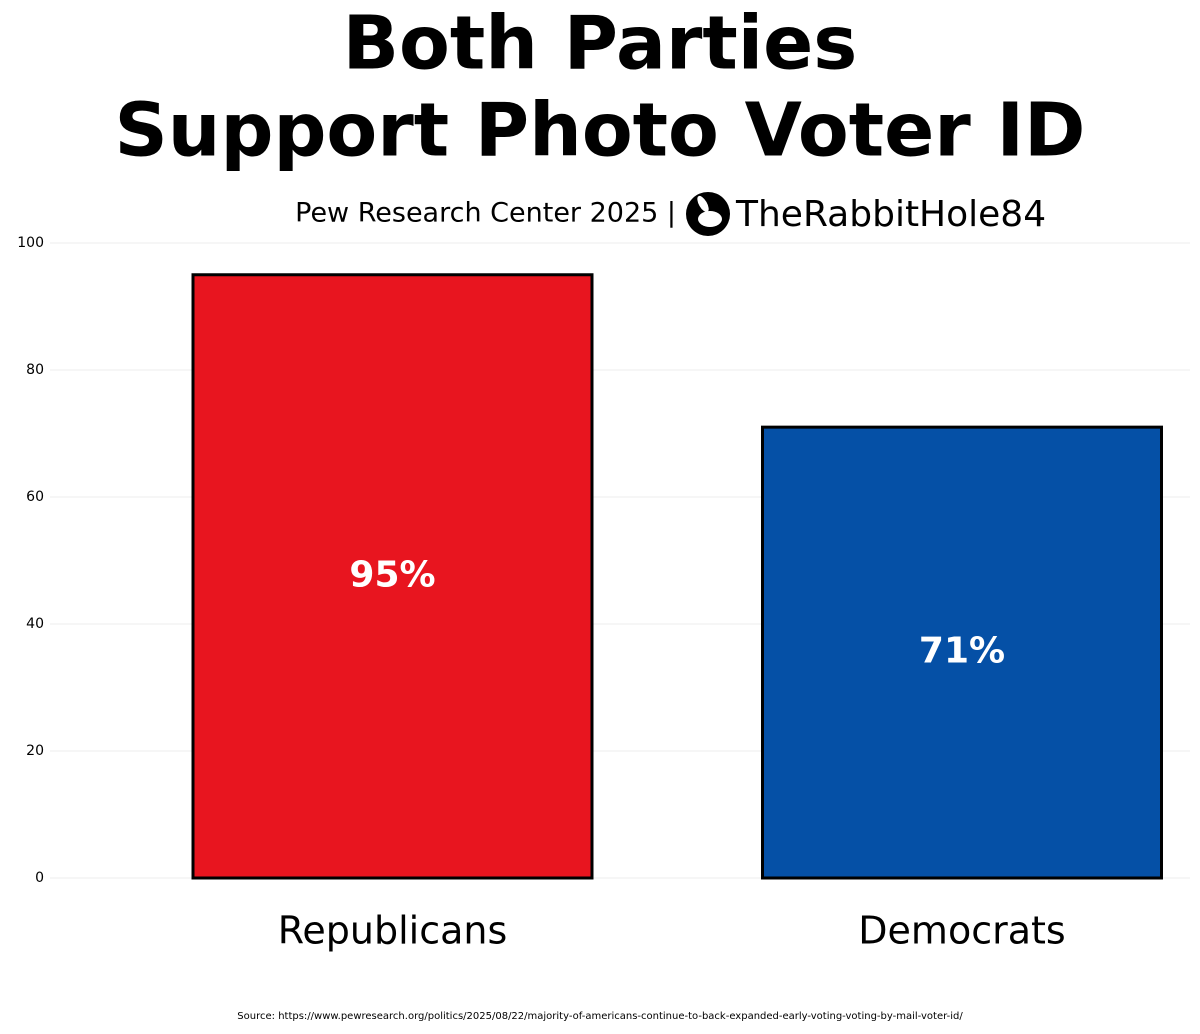 This screenshot has width=1200, height=1034. What do you see at coordinates (890, 214) in the screenshot?
I see `brand: TheRabbitHole84` at bounding box center [890, 214].